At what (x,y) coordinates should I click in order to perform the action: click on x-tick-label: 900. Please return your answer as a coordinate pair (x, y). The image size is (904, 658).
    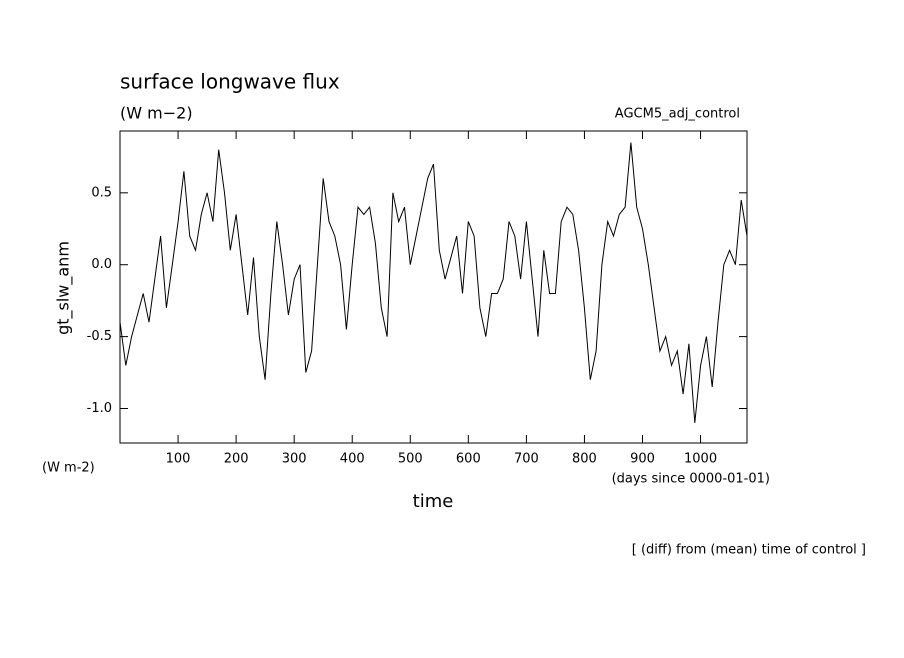
    Looking at the image, I should click on (642, 459).